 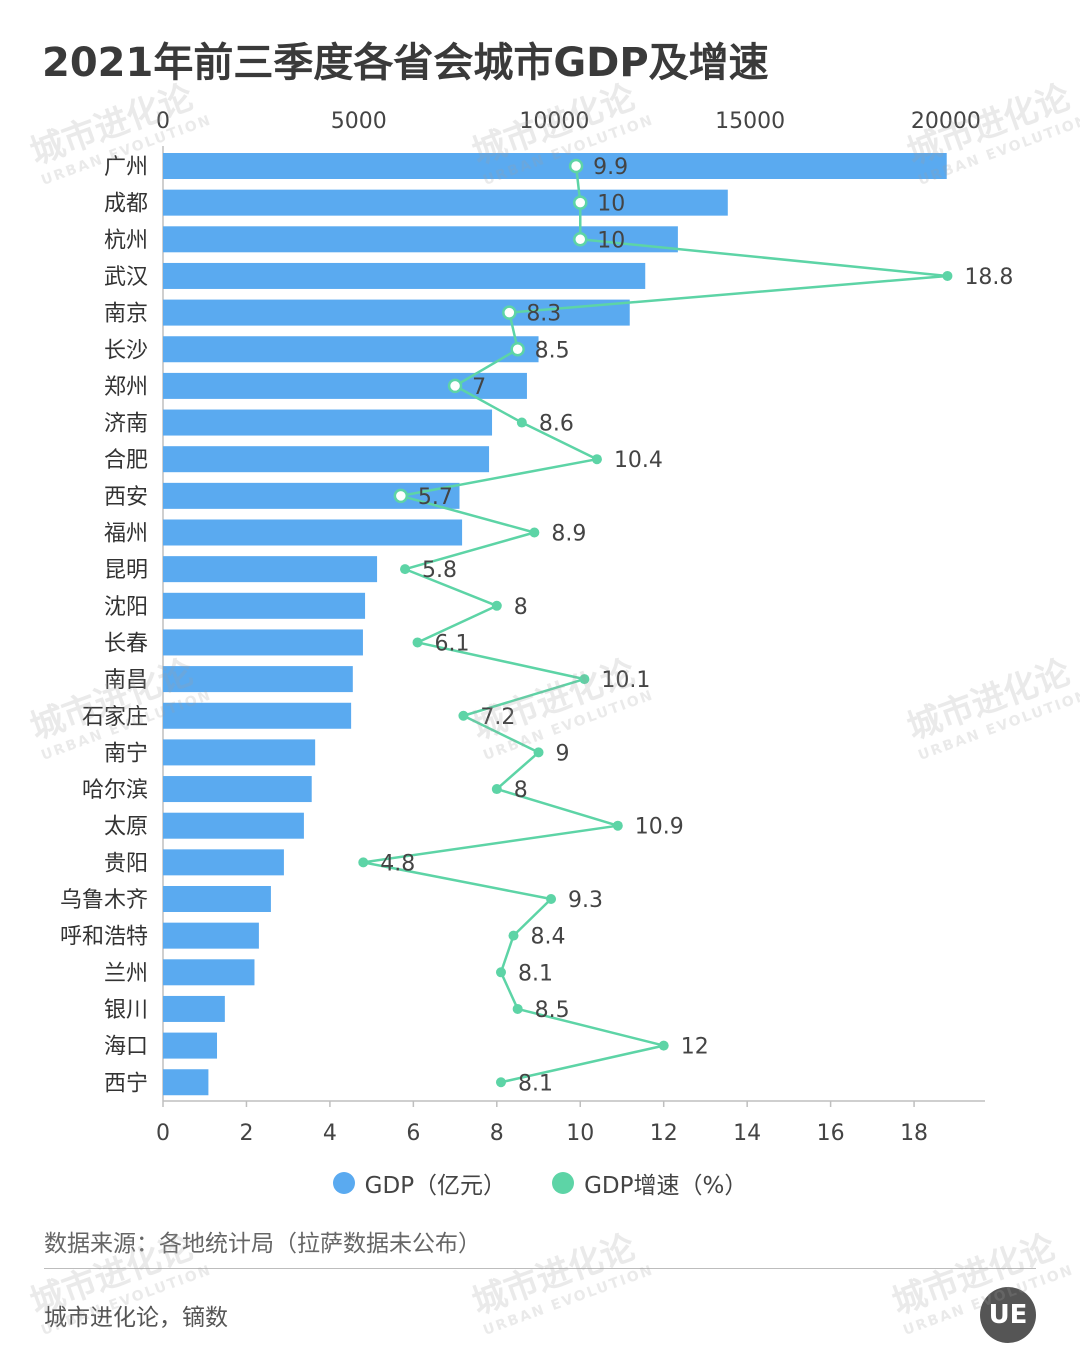 What do you see at coordinates (543, 314) in the screenshot?
I see `growth-data-label: 8.3` at bounding box center [543, 314].